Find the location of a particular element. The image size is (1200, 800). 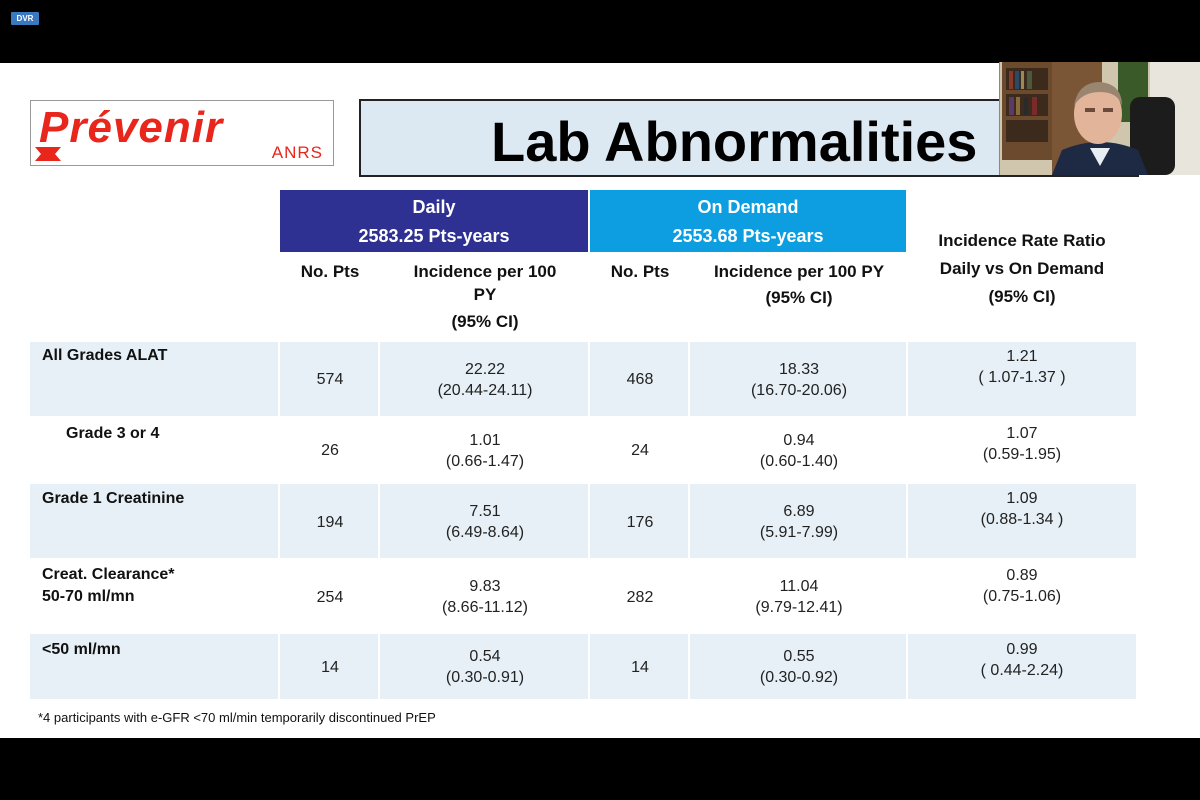

daily-incidence: 7.51 (6.49-8.64) is located at coordinates (485, 522).